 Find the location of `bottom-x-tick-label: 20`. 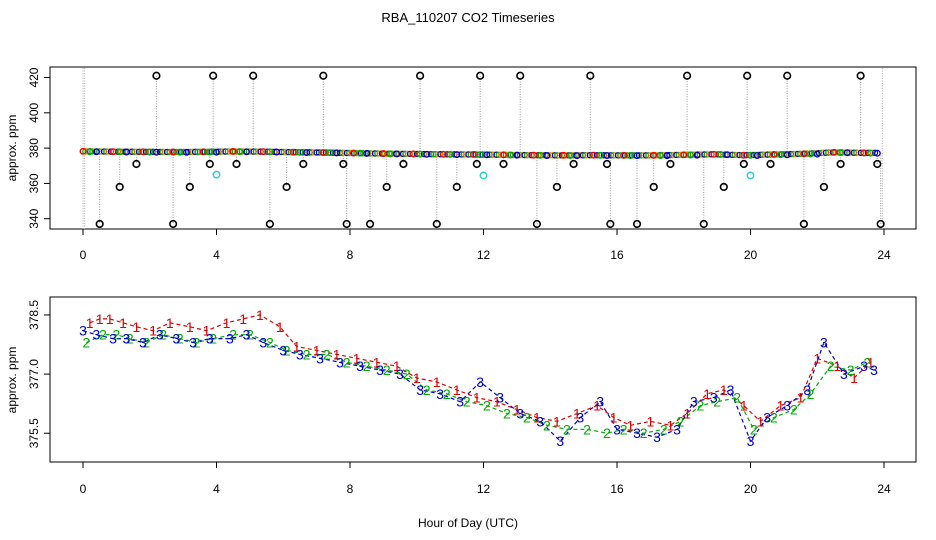

bottom-x-tick-label: 20 is located at coordinates (751, 489).